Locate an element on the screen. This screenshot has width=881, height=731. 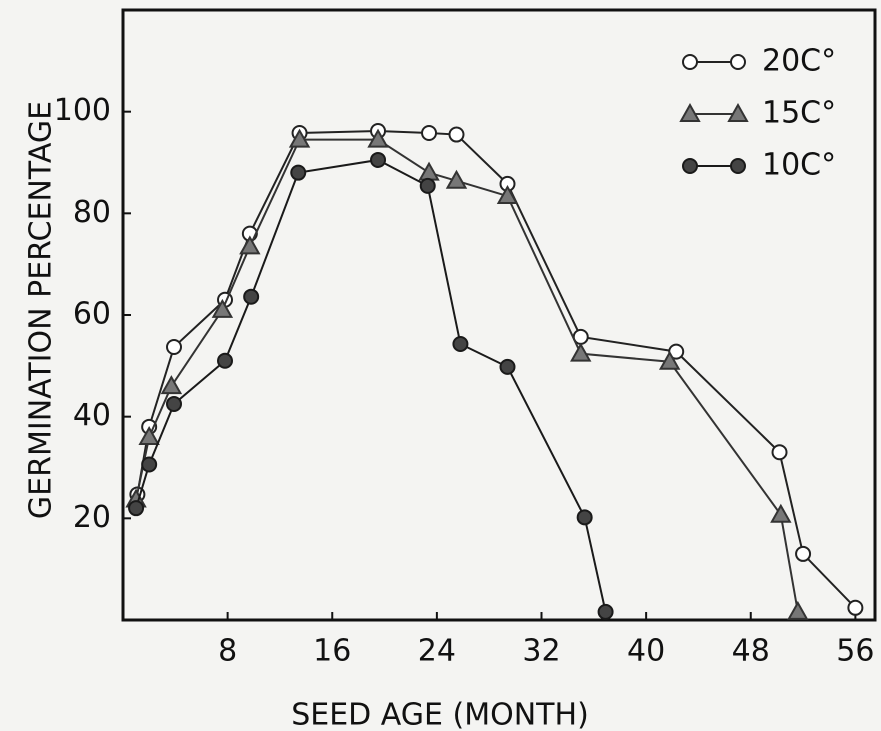
x-tick-label: 16 is located at coordinates (332, 651).